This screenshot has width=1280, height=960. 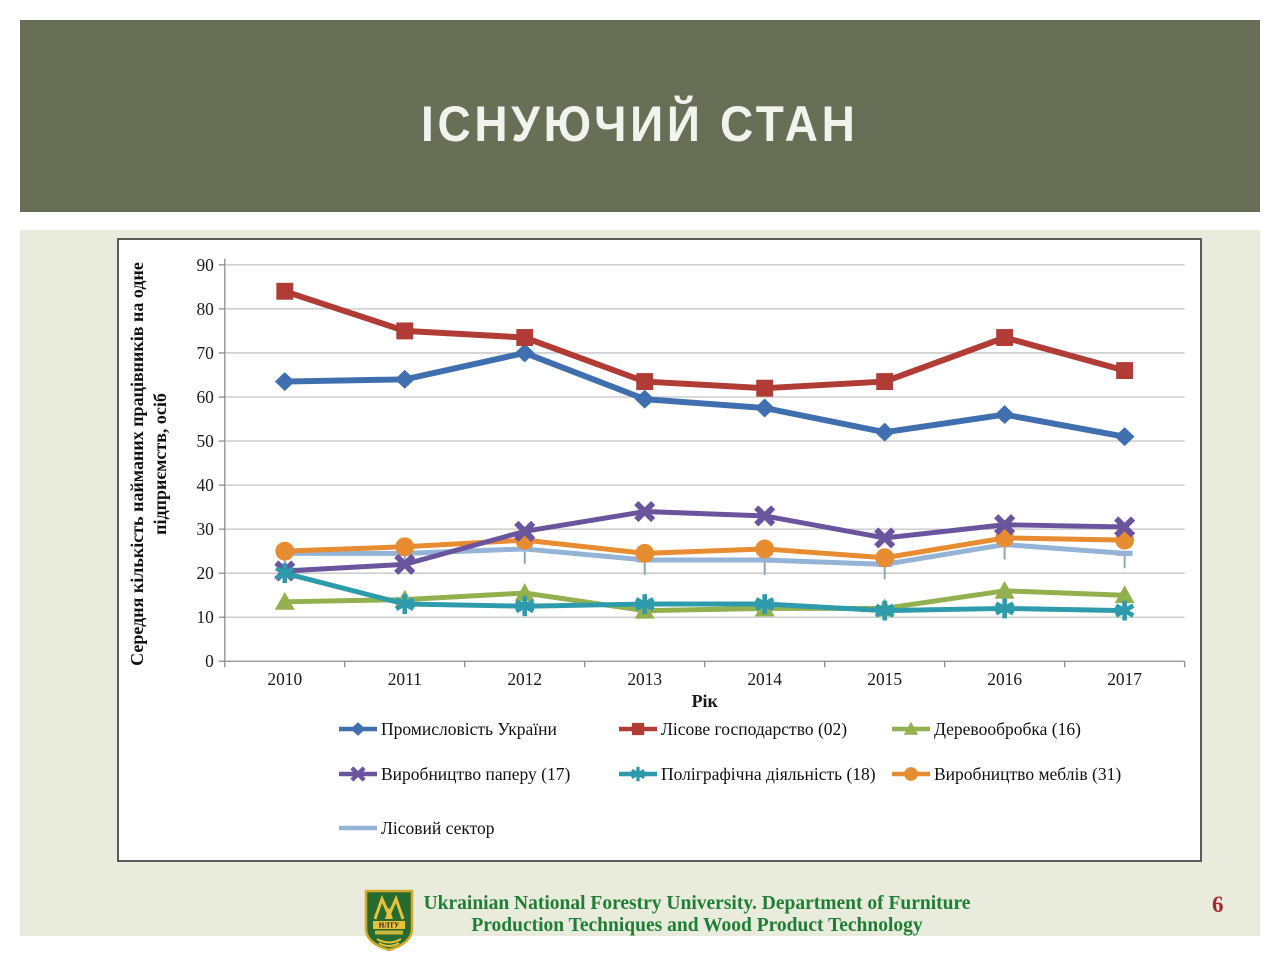 What do you see at coordinates (469, 728) in the screenshot?
I see `legend-label: Промисловість України` at bounding box center [469, 728].